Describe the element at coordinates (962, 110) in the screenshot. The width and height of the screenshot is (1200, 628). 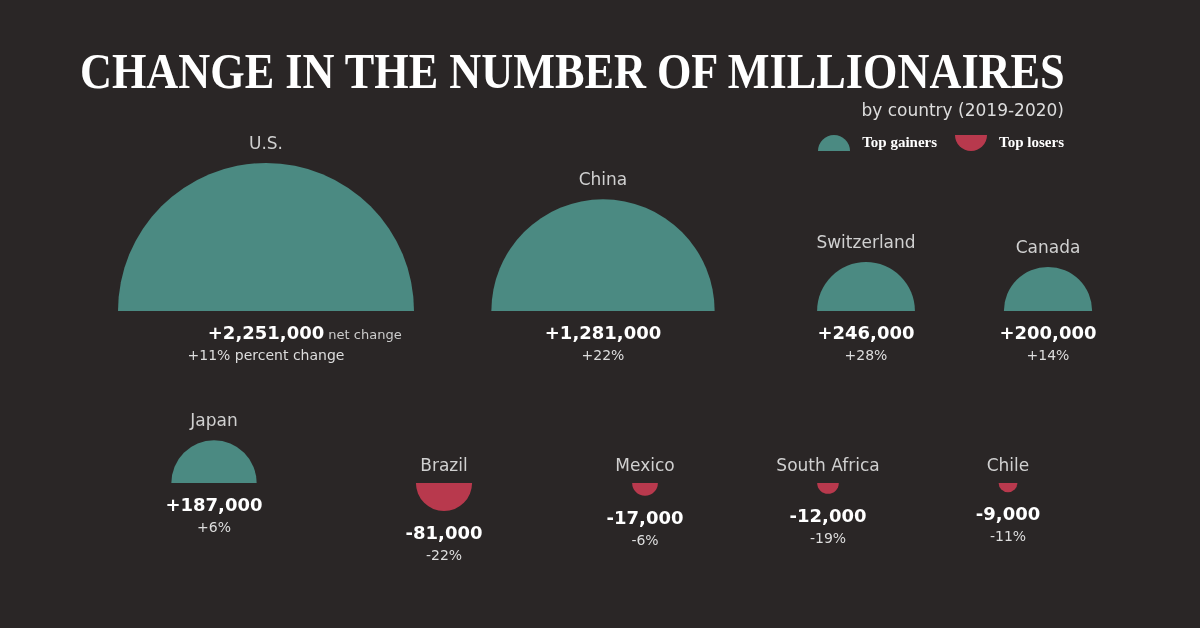
I see `text: by country (2019-2020)` at that location.